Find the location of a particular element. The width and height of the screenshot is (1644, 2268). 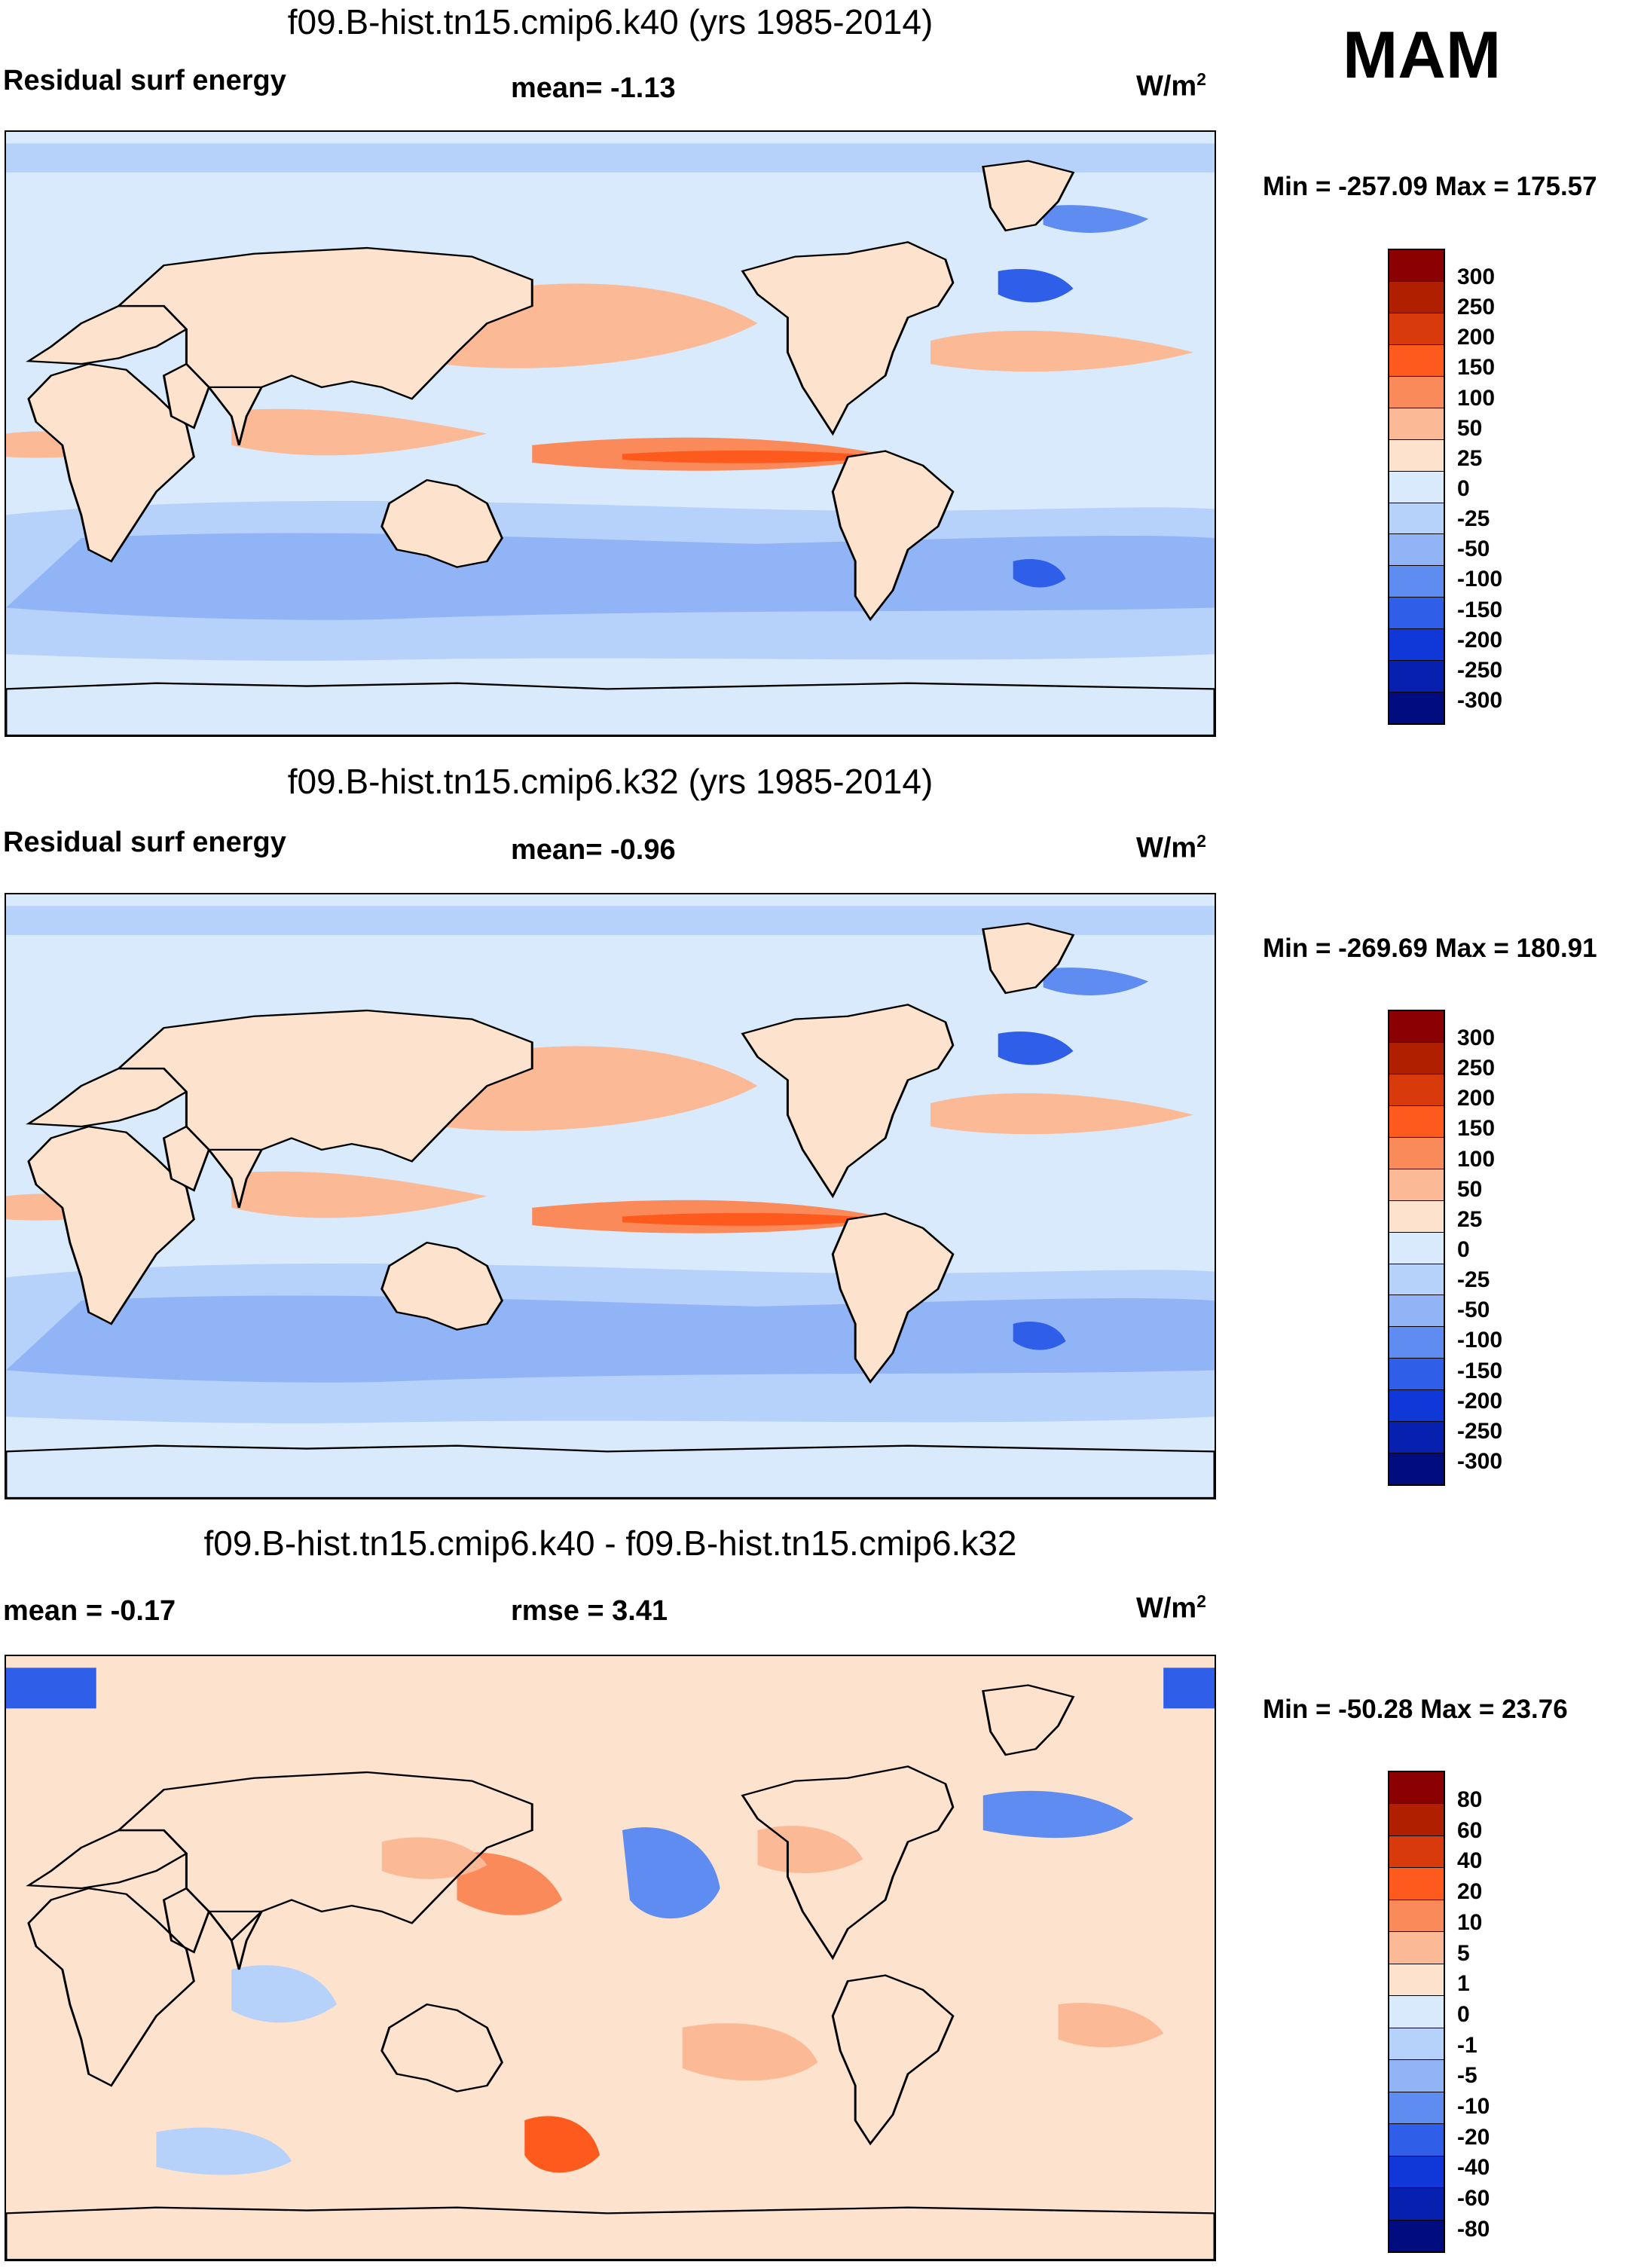

colorbar-tick-label: -5 is located at coordinates (1467, 2076).